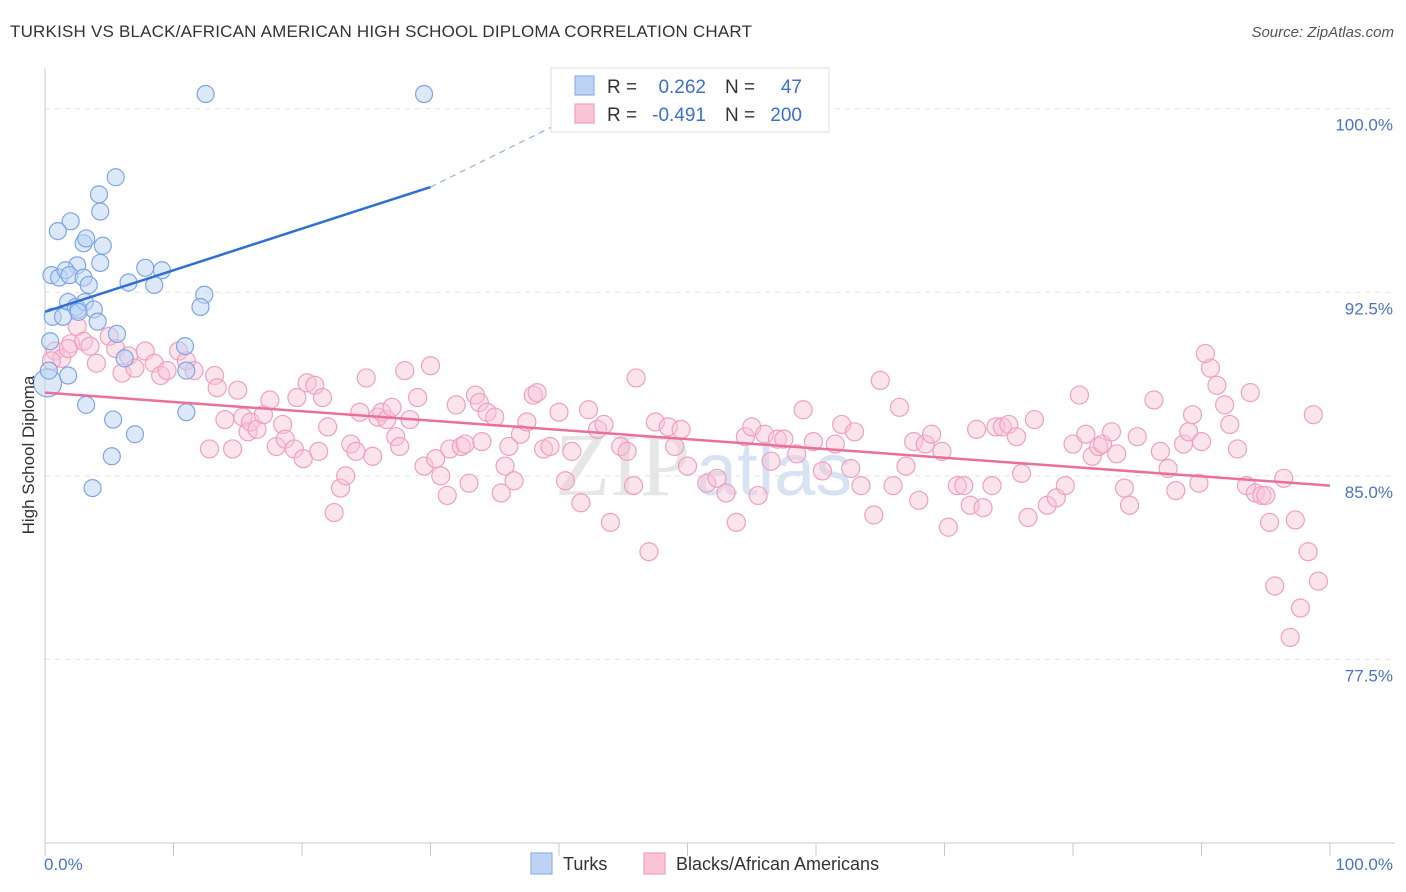 This screenshot has width=1406, height=892. Describe the element at coordinates (704, 863) in the screenshot. I see `series-legend: Turks Blacks/African Americans` at that location.